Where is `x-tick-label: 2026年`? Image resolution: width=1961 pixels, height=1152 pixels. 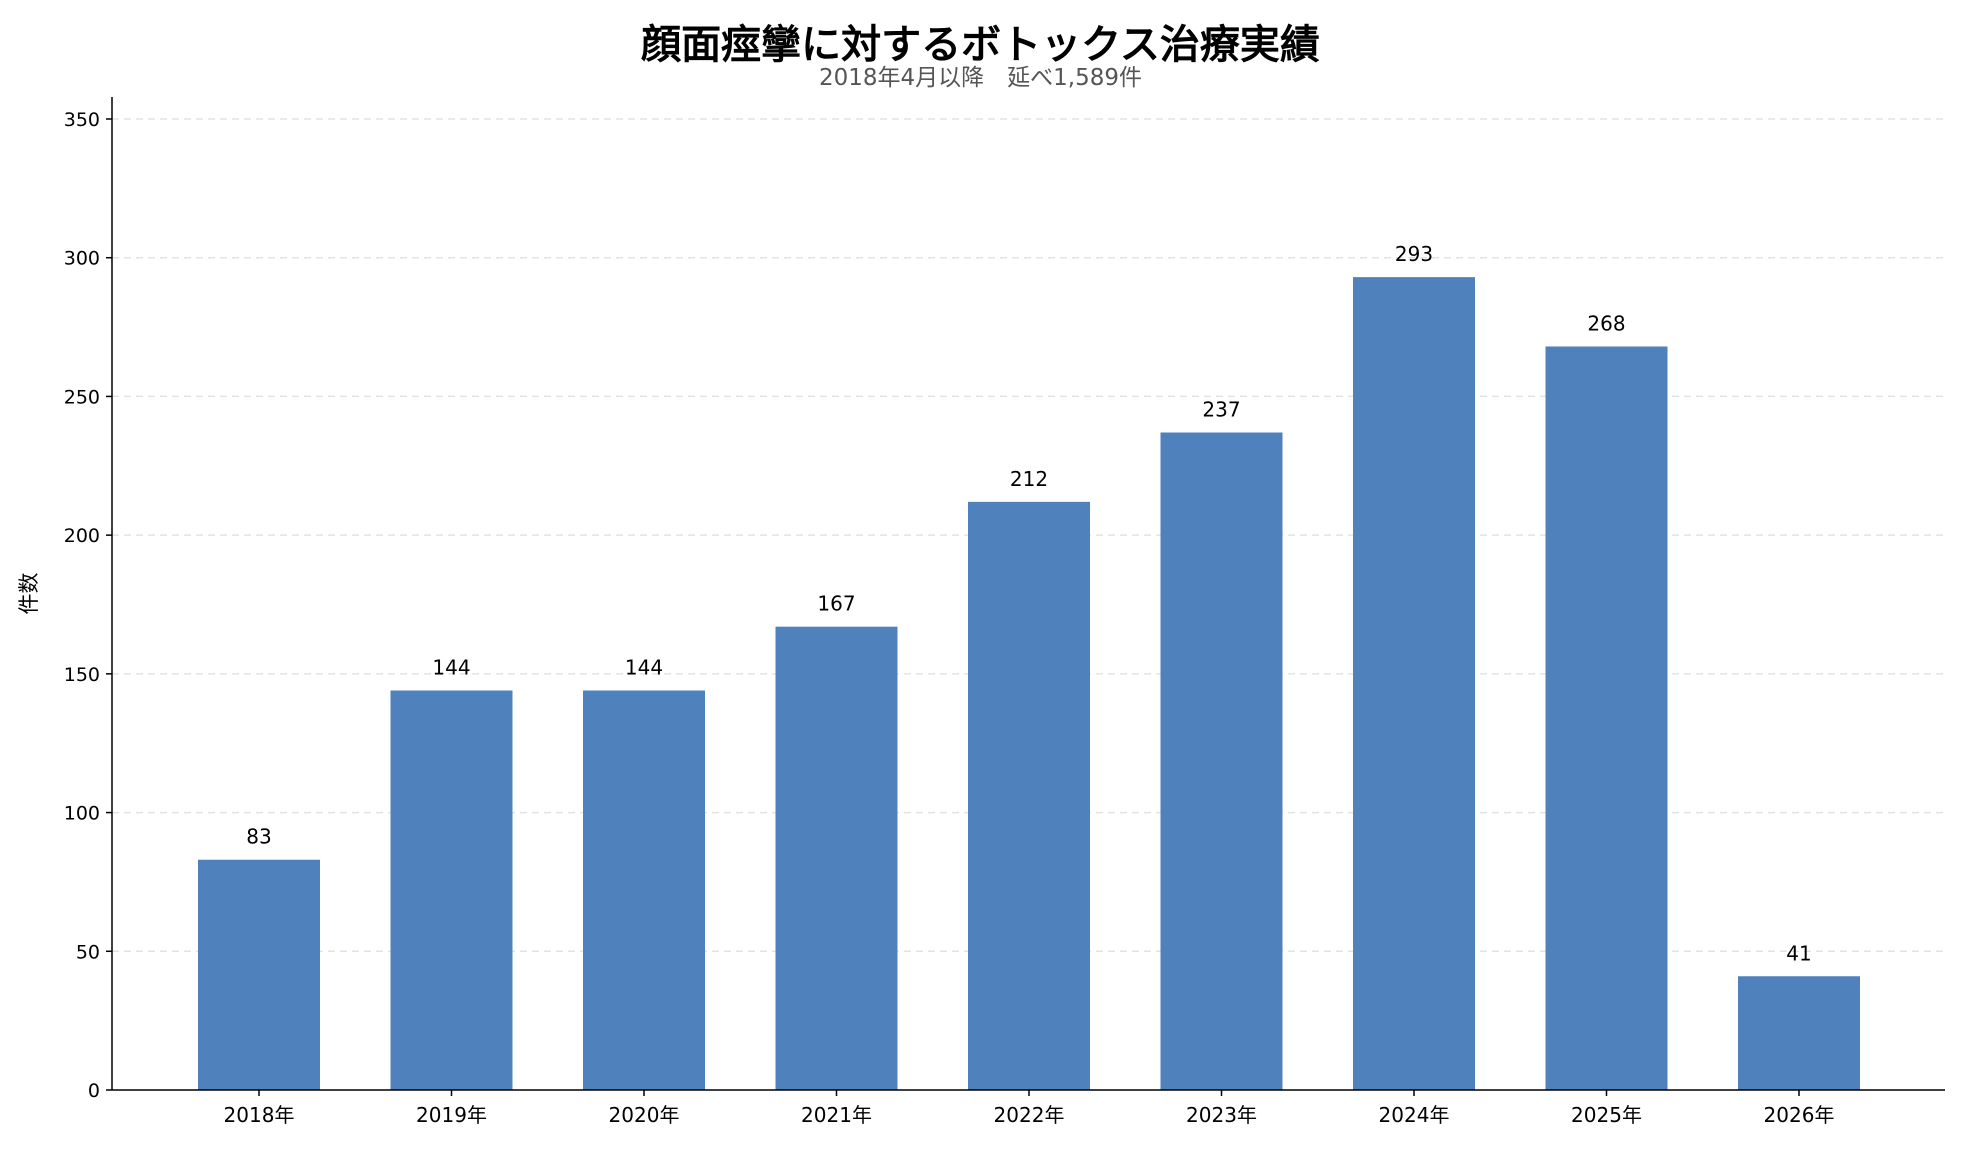 x-tick-label: 2026年 is located at coordinates (1799, 1115).